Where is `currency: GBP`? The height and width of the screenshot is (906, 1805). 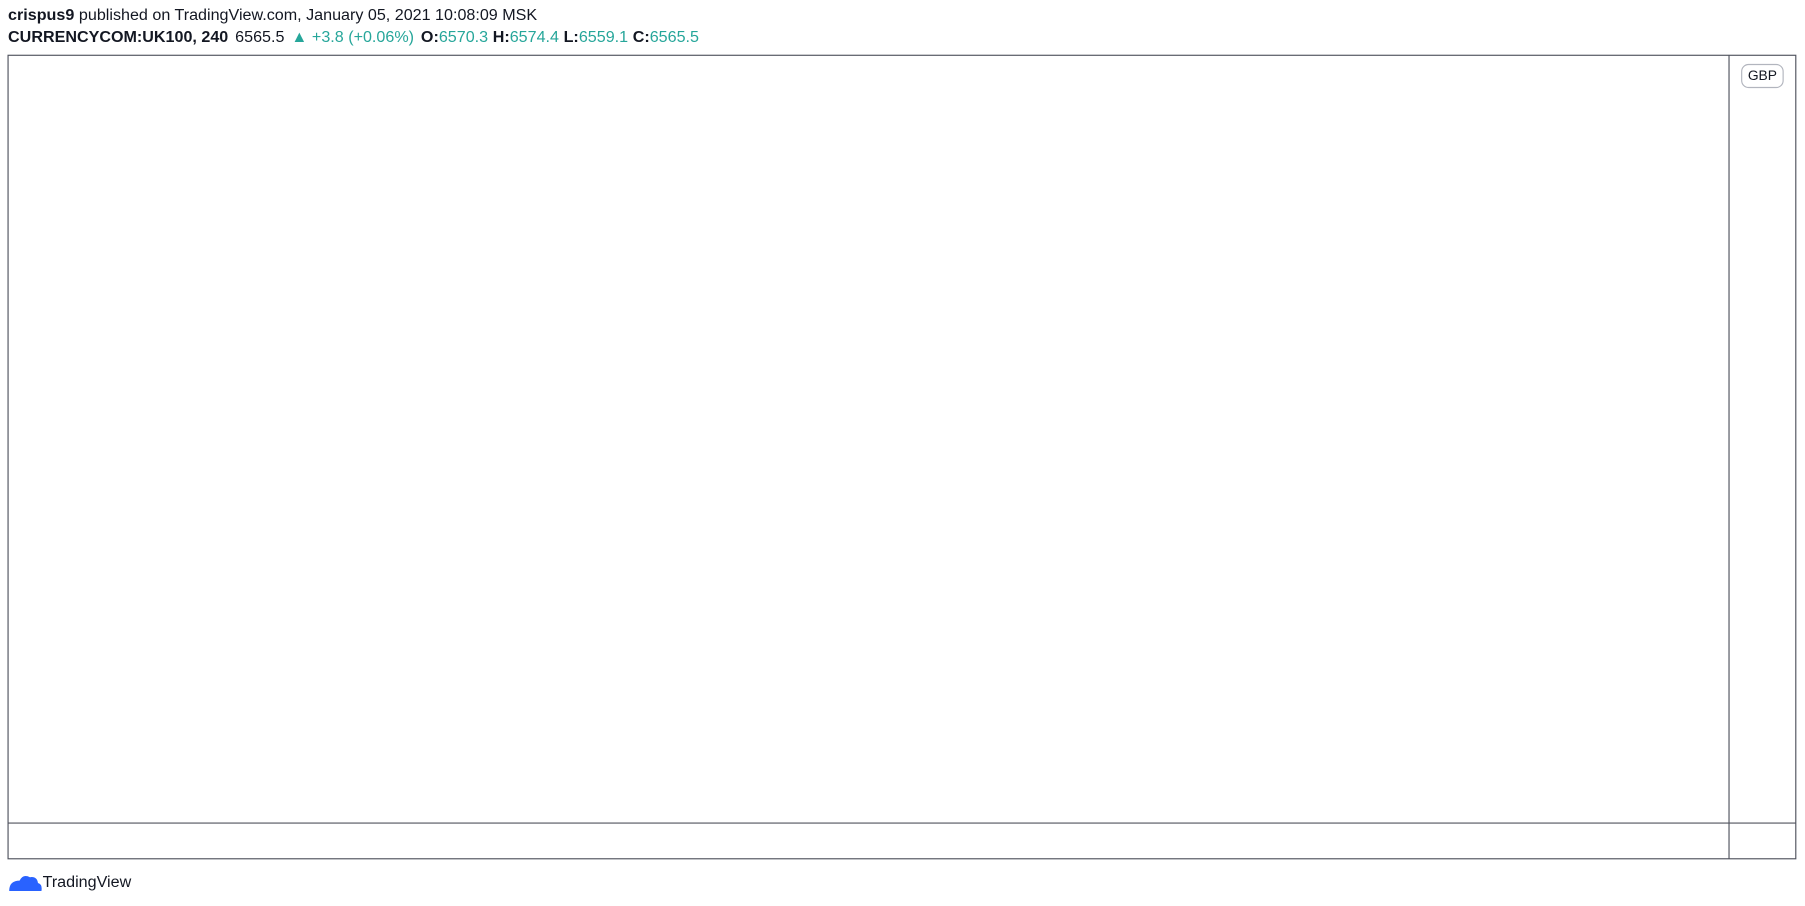 currency: GBP is located at coordinates (1762, 75).